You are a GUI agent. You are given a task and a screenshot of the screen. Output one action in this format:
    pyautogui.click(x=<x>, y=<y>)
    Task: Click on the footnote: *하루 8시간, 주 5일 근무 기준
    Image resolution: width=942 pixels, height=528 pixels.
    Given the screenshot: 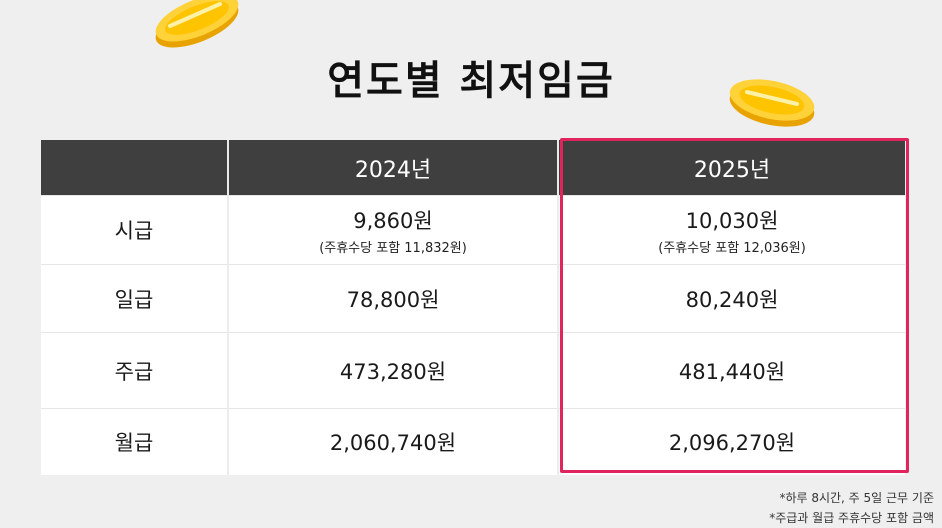 What is the action you would take?
    pyautogui.click(x=856, y=498)
    